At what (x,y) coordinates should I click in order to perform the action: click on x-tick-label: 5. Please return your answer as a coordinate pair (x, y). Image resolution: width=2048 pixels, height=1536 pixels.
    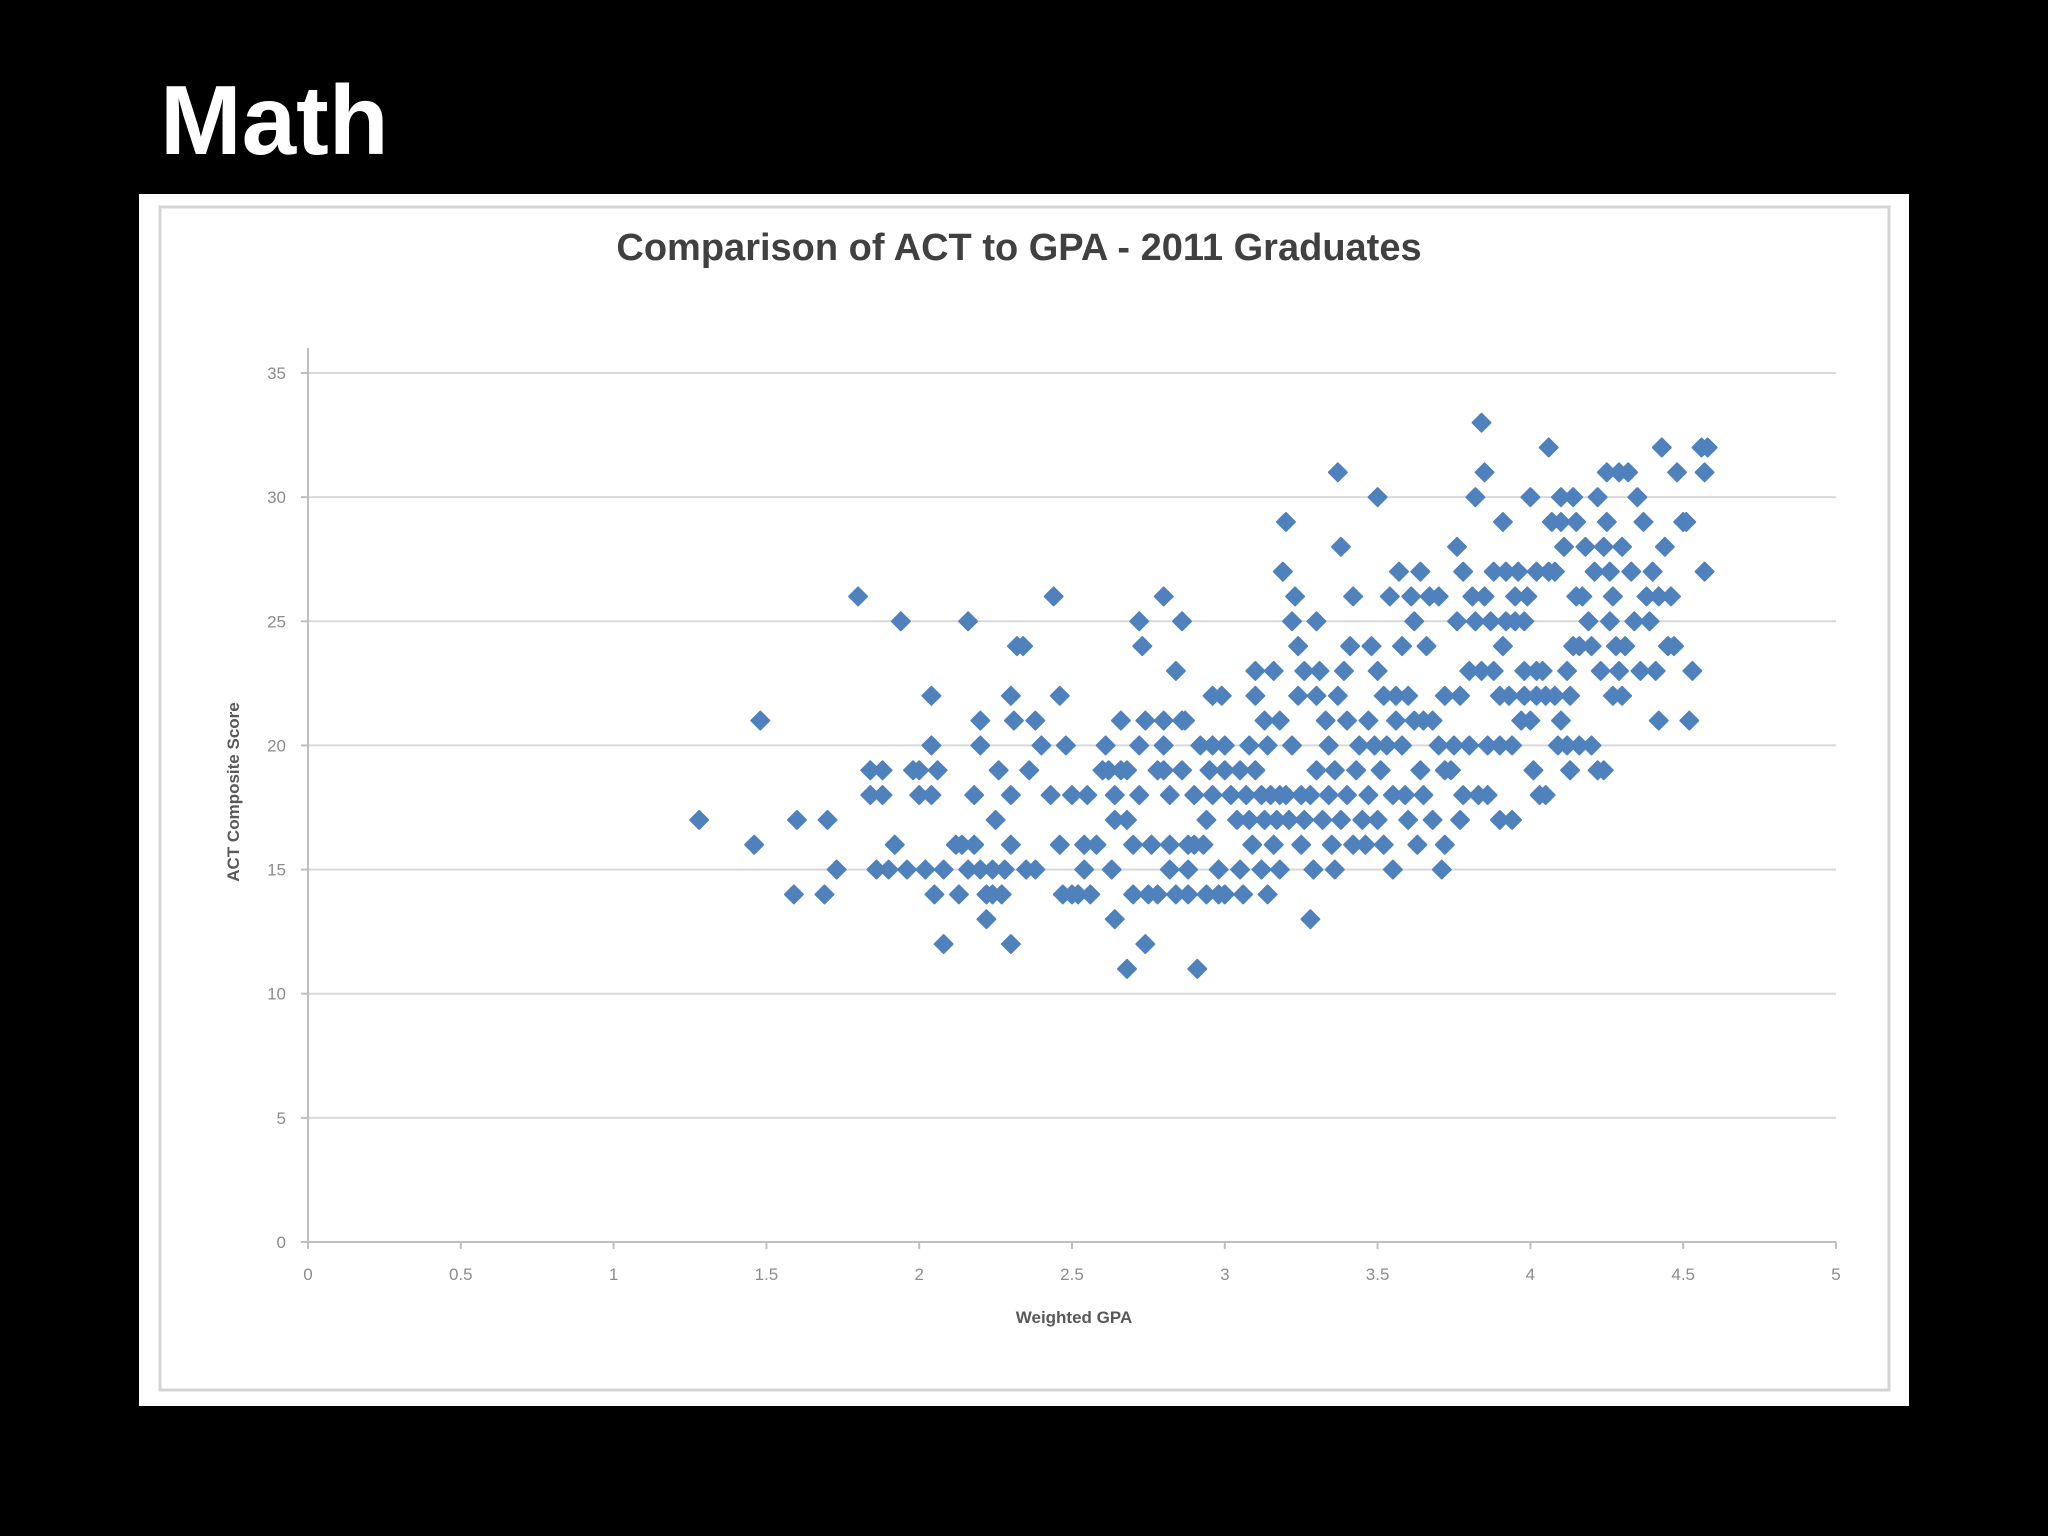
    Looking at the image, I should click on (1835, 1274).